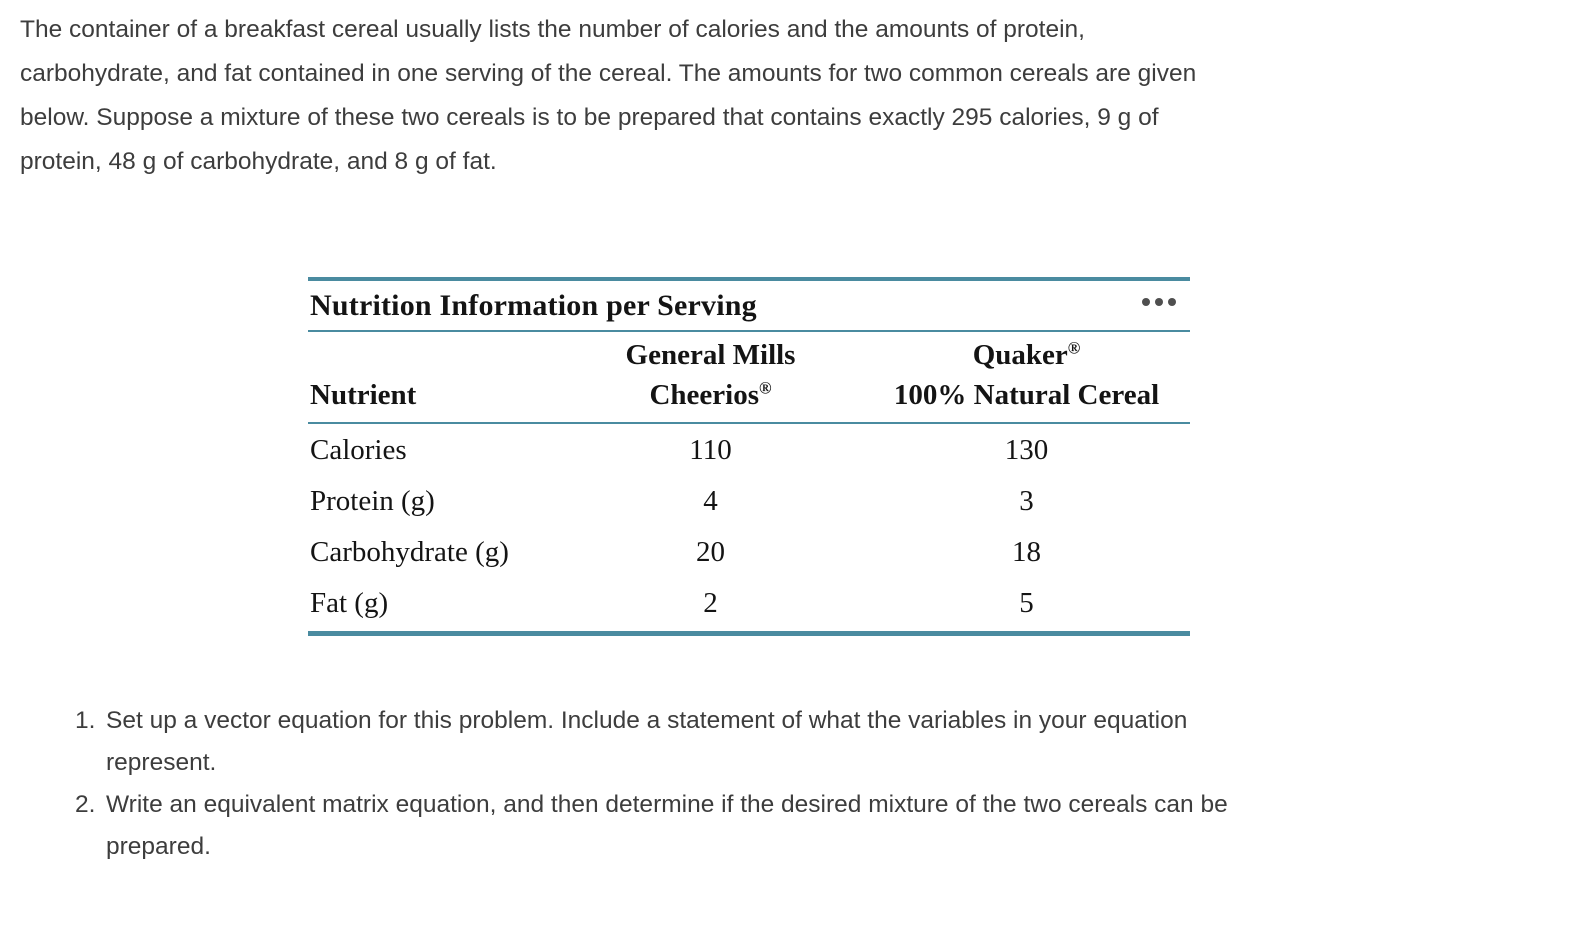 The width and height of the screenshot is (1582, 930). I want to click on table-bottom-rule, so click(749, 633).